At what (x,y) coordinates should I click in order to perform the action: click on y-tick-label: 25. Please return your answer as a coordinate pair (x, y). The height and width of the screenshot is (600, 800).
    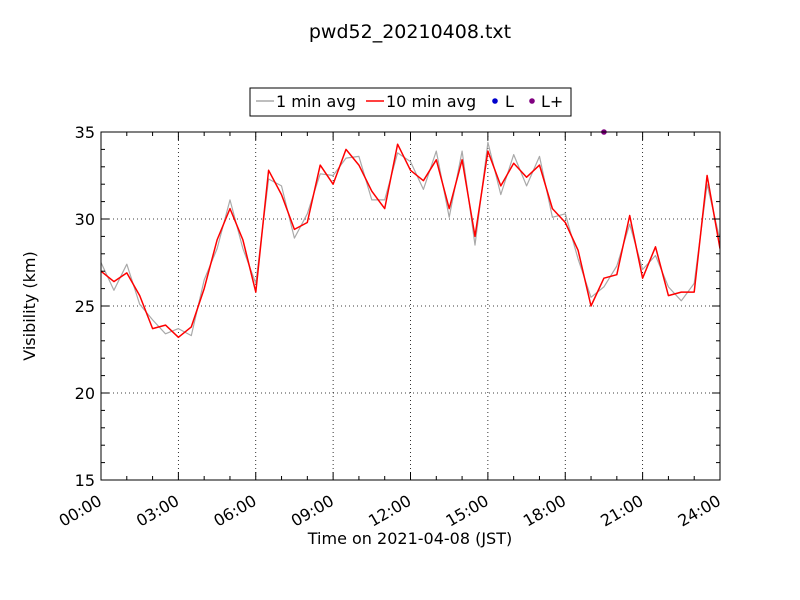
    Looking at the image, I should click on (85, 306).